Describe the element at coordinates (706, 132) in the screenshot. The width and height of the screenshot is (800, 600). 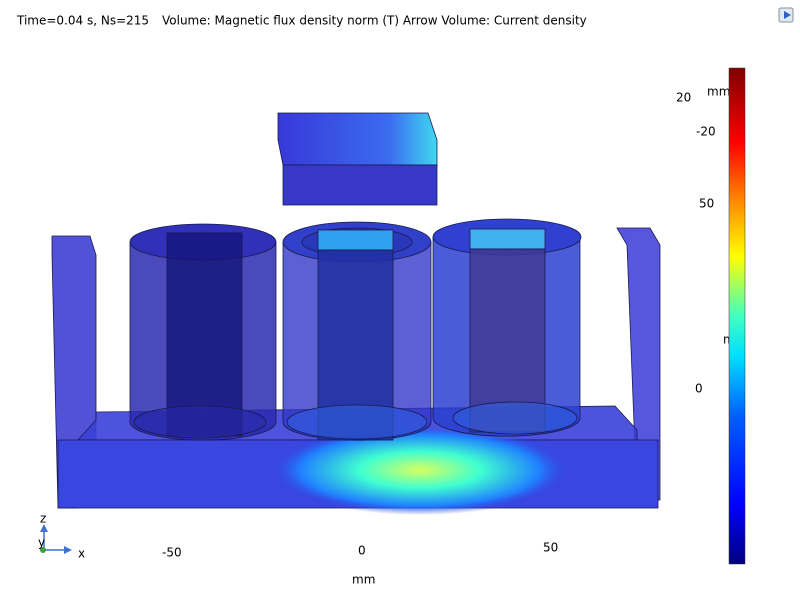
I see `axis-label: -20` at that location.